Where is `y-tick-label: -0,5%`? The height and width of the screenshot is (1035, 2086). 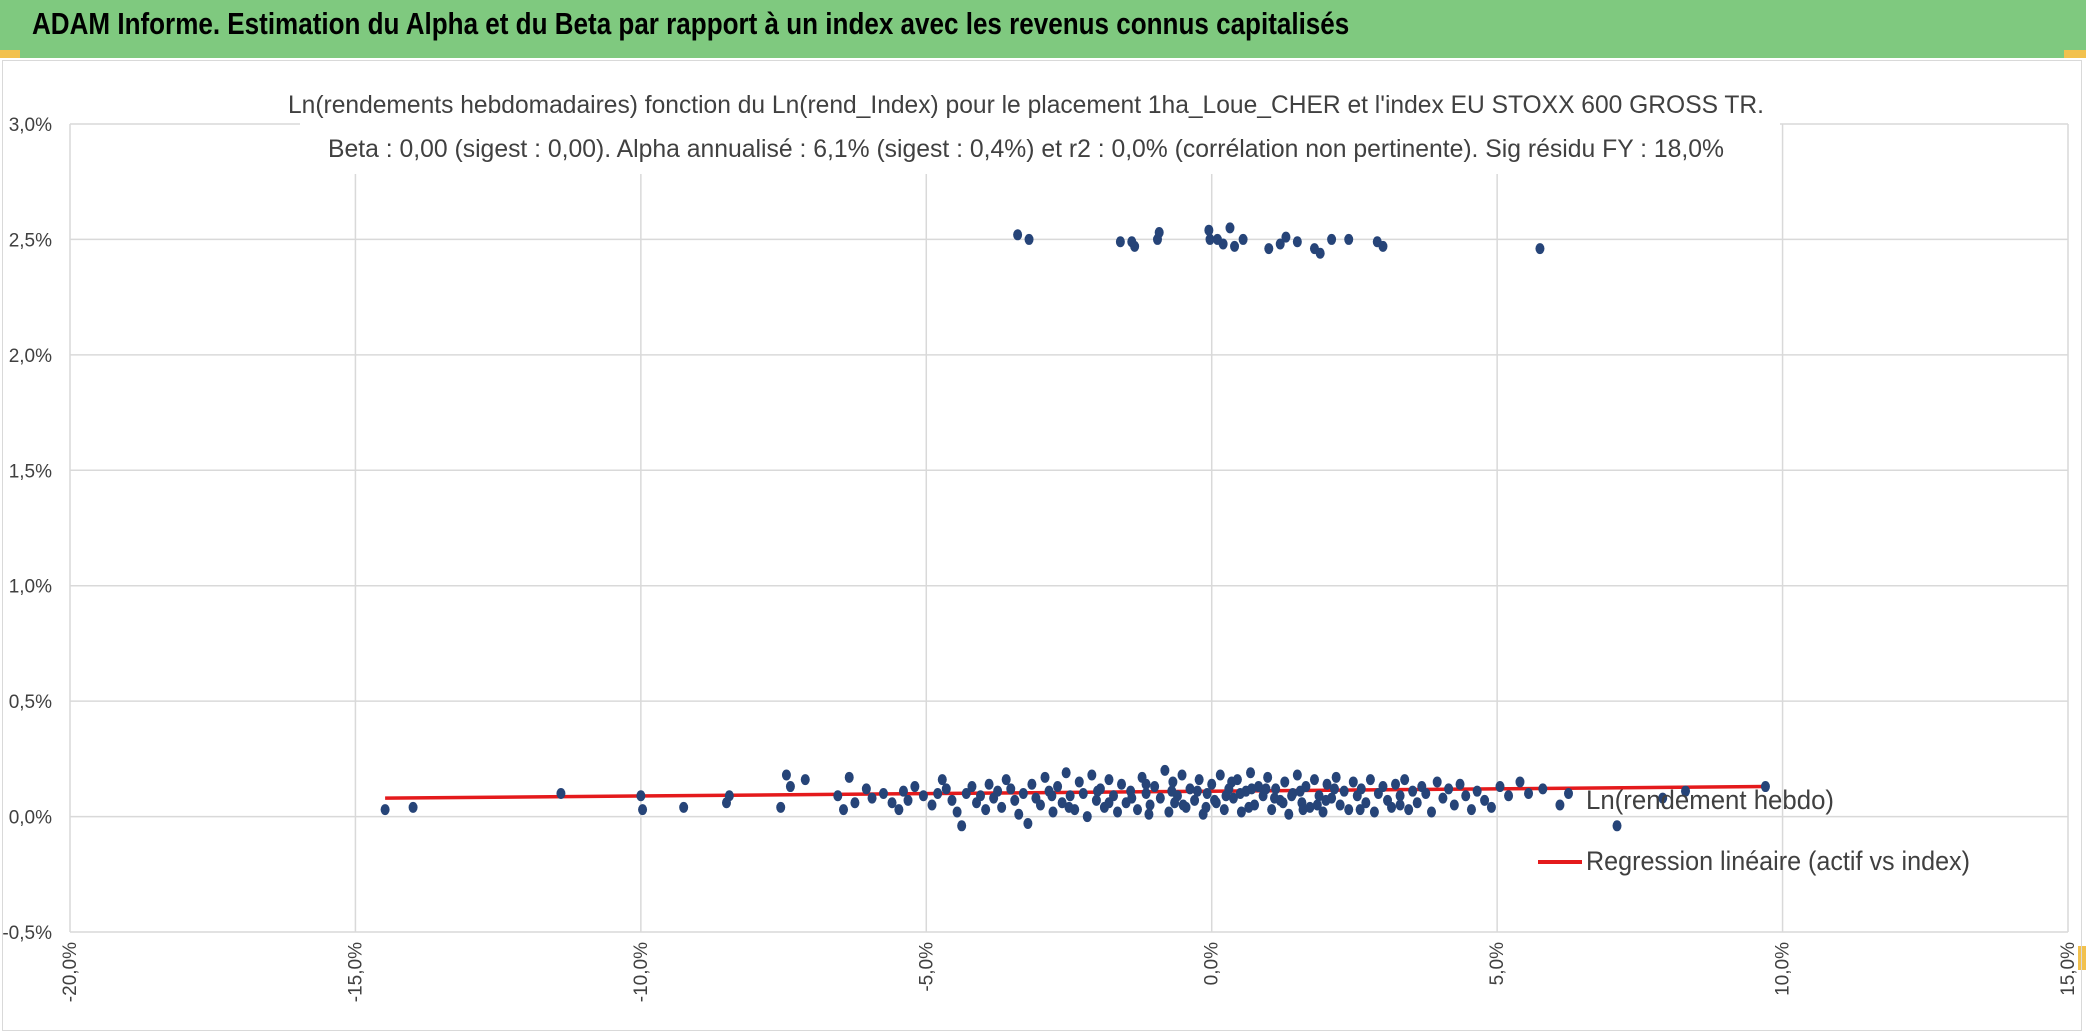 y-tick-label: -0,5% is located at coordinates (27, 933).